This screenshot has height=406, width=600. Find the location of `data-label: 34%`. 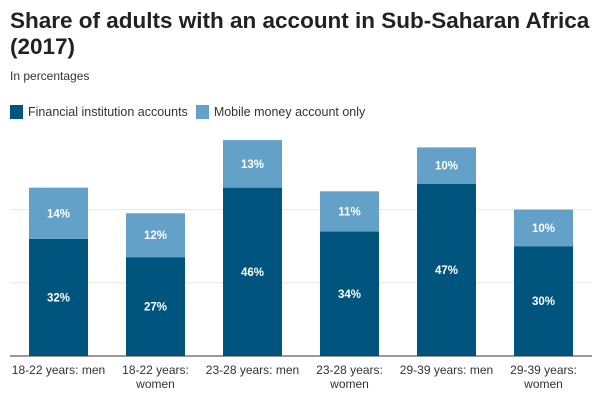

data-label: 34% is located at coordinates (349, 295).